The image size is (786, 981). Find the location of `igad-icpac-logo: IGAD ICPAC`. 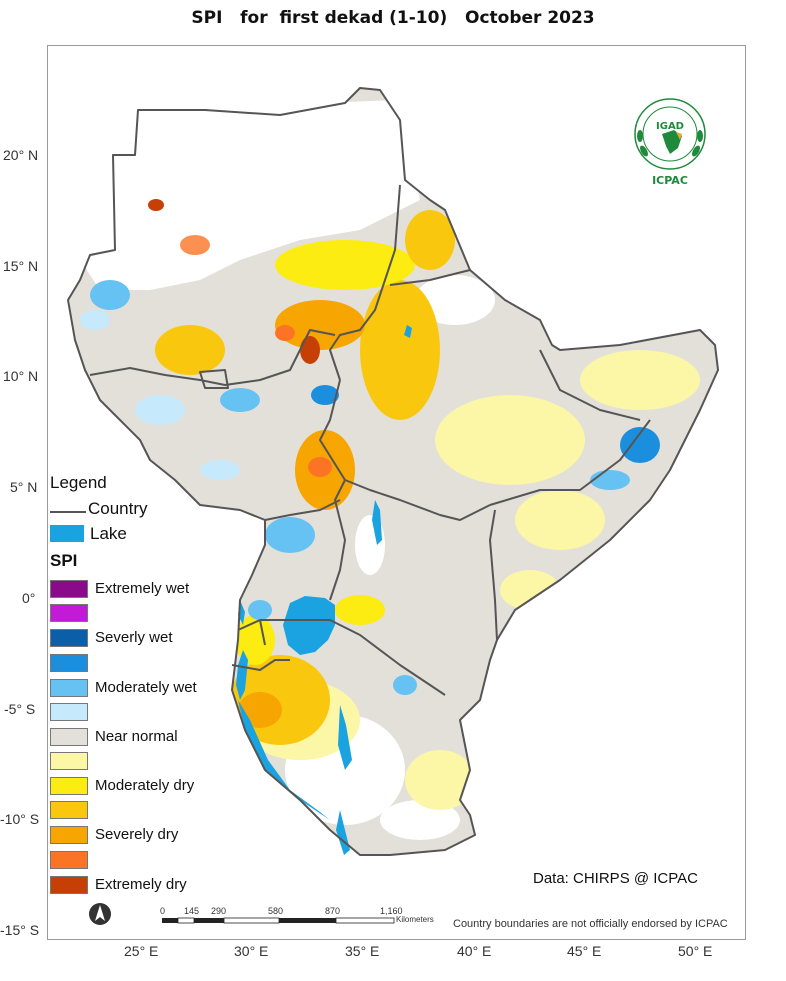

igad-icpac-logo: IGAD ICPAC is located at coordinates (670, 142).